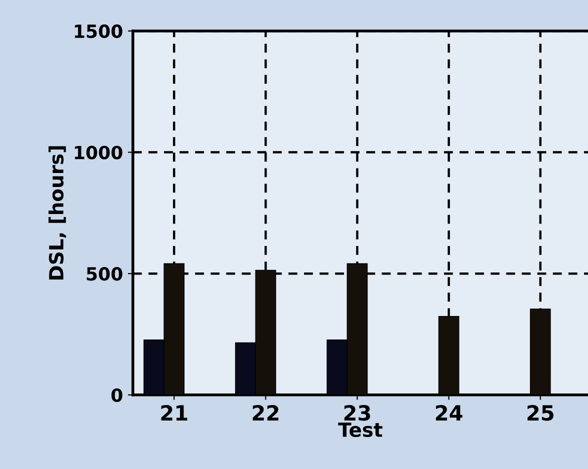 This screenshot has width=588, height=469. I want to click on x-tick-label: 24, so click(449, 412).